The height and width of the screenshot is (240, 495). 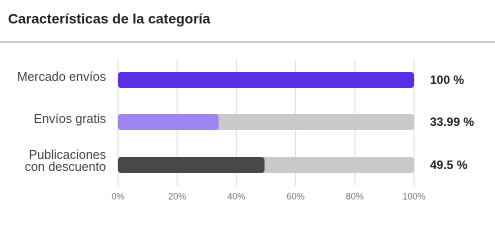 I want to click on chart-title: Características de la categoría, so click(x=109, y=19).